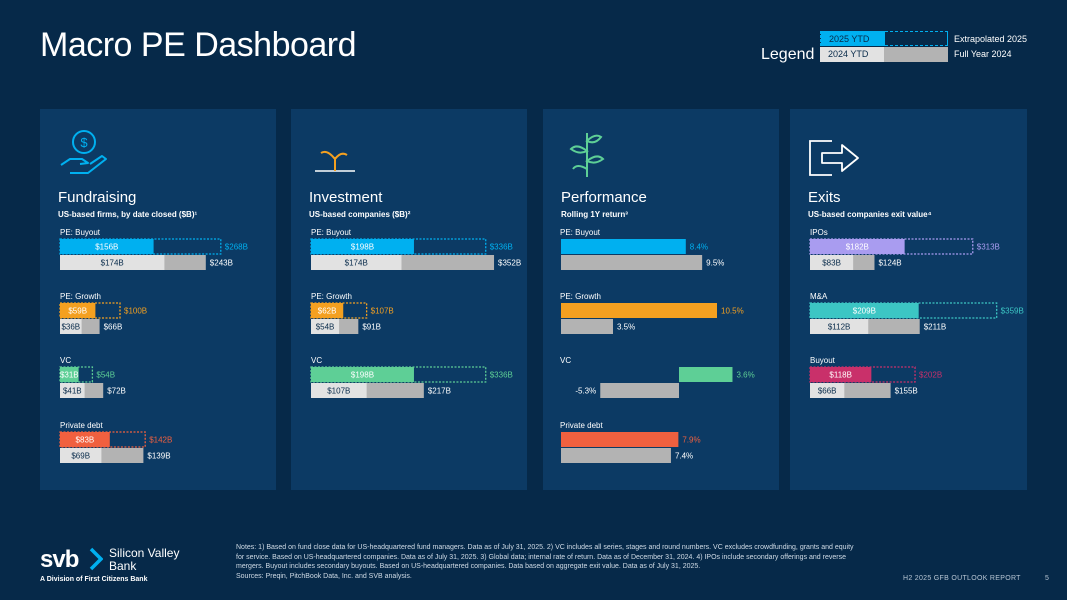  I want to click on data-label-full-2024: $139B, so click(158, 456).